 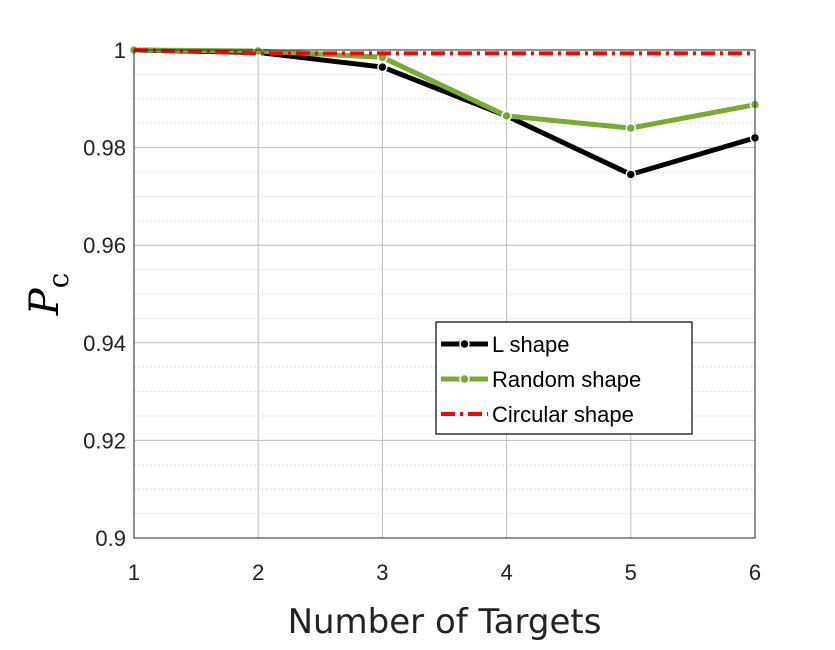 I want to click on legend-label: Circular shape, so click(x=563, y=414).